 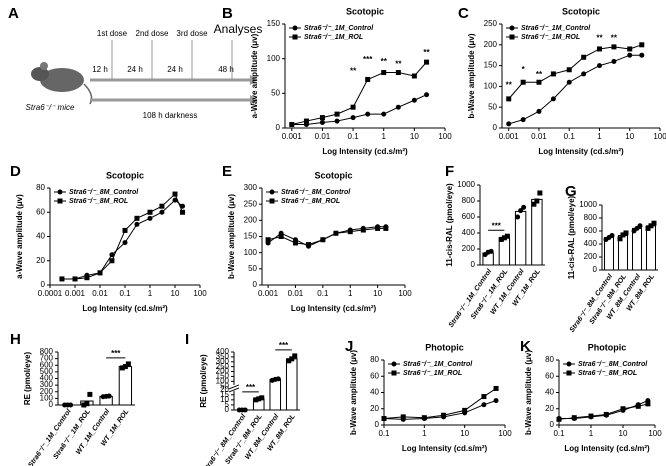 I want to click on panel-letter: B, so click(x=227, y=13).